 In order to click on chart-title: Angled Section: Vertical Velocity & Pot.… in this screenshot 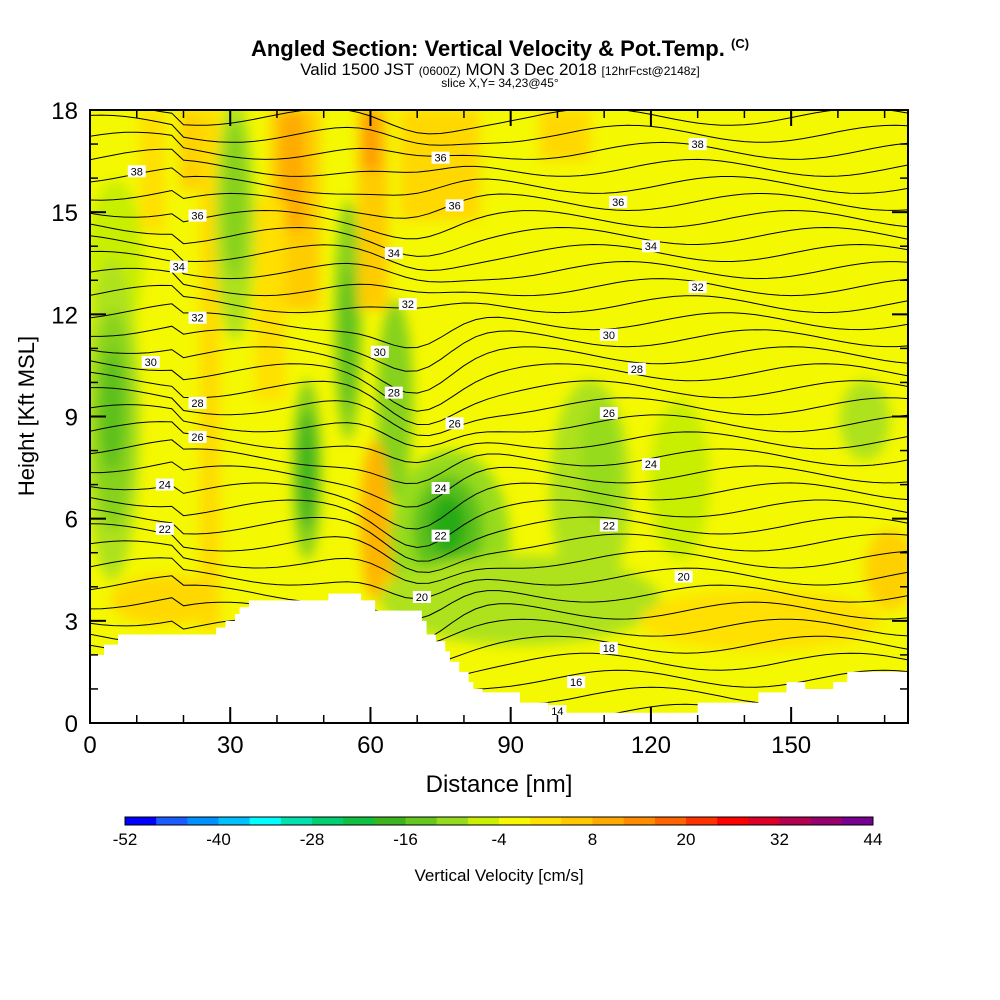, I will do `click(500, 48)`.